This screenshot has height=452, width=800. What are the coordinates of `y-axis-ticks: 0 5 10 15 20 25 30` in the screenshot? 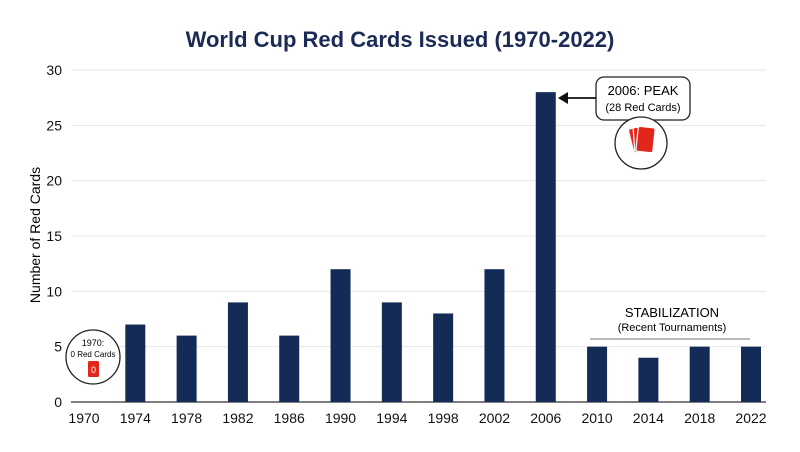 It's located at (54, 236).